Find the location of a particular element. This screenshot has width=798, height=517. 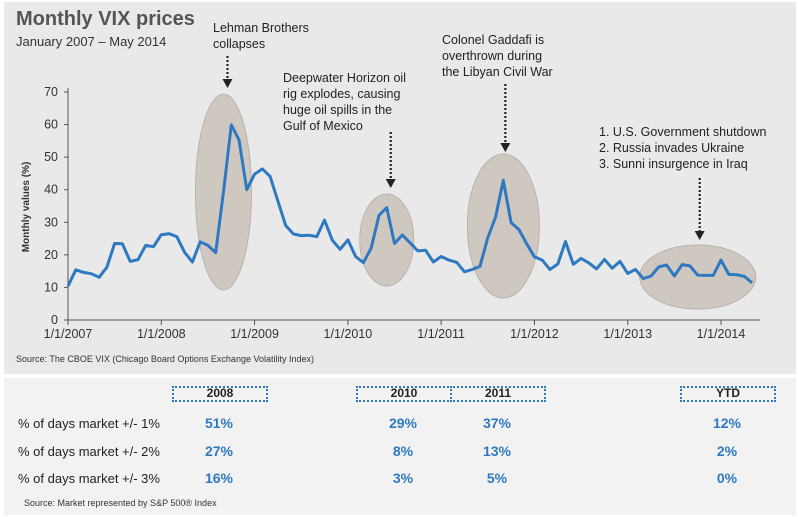

chart-title: Monthly VIX prices is located at coordinates (105, 19).